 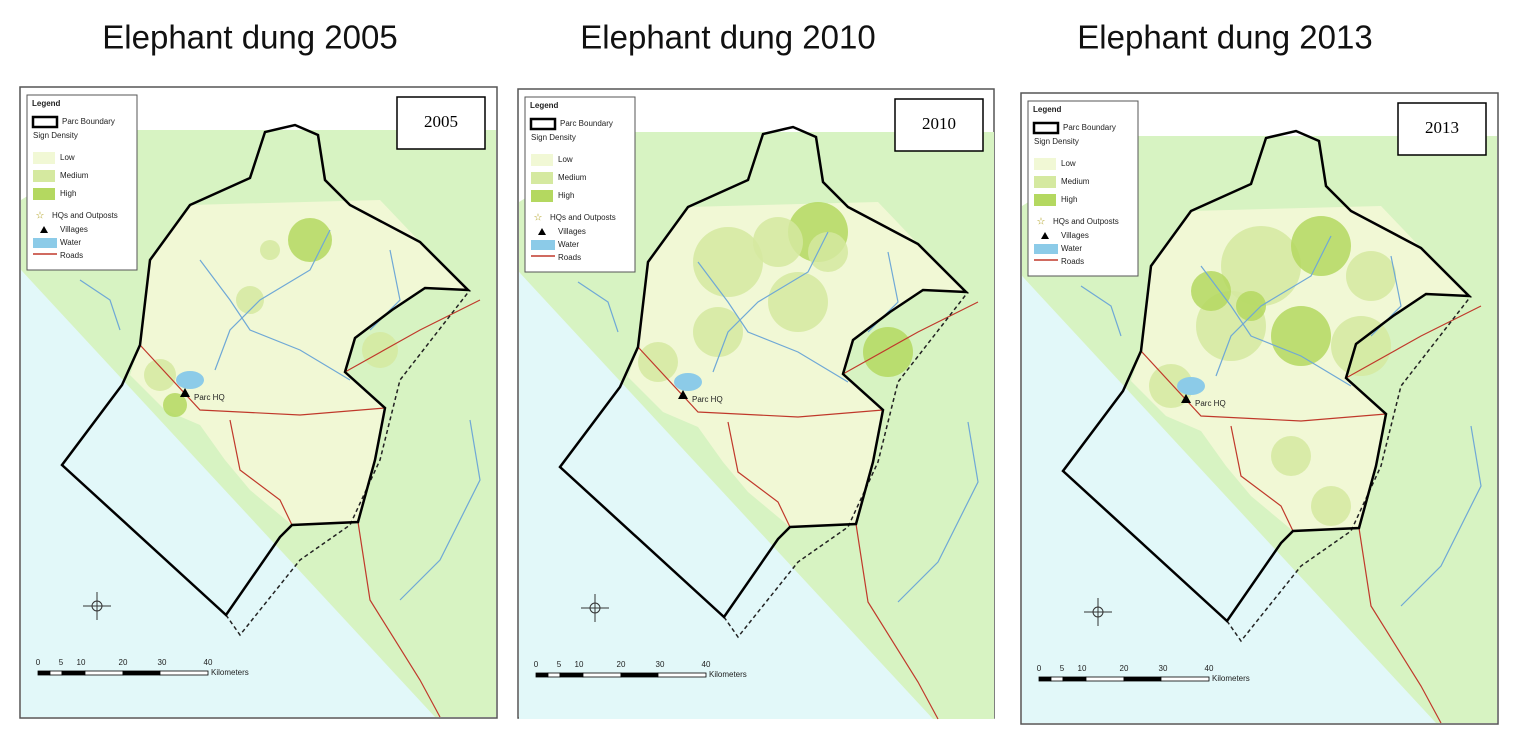 I want to click on year-label: 2013, so click(x=1442, y=127).